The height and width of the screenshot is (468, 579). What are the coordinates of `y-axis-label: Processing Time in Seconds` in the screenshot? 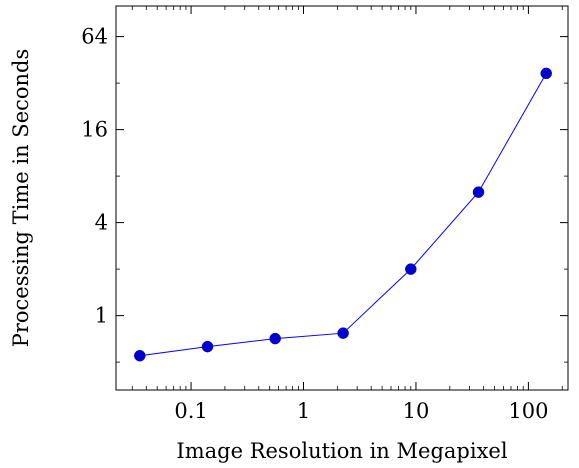 It's located at (21, 198).